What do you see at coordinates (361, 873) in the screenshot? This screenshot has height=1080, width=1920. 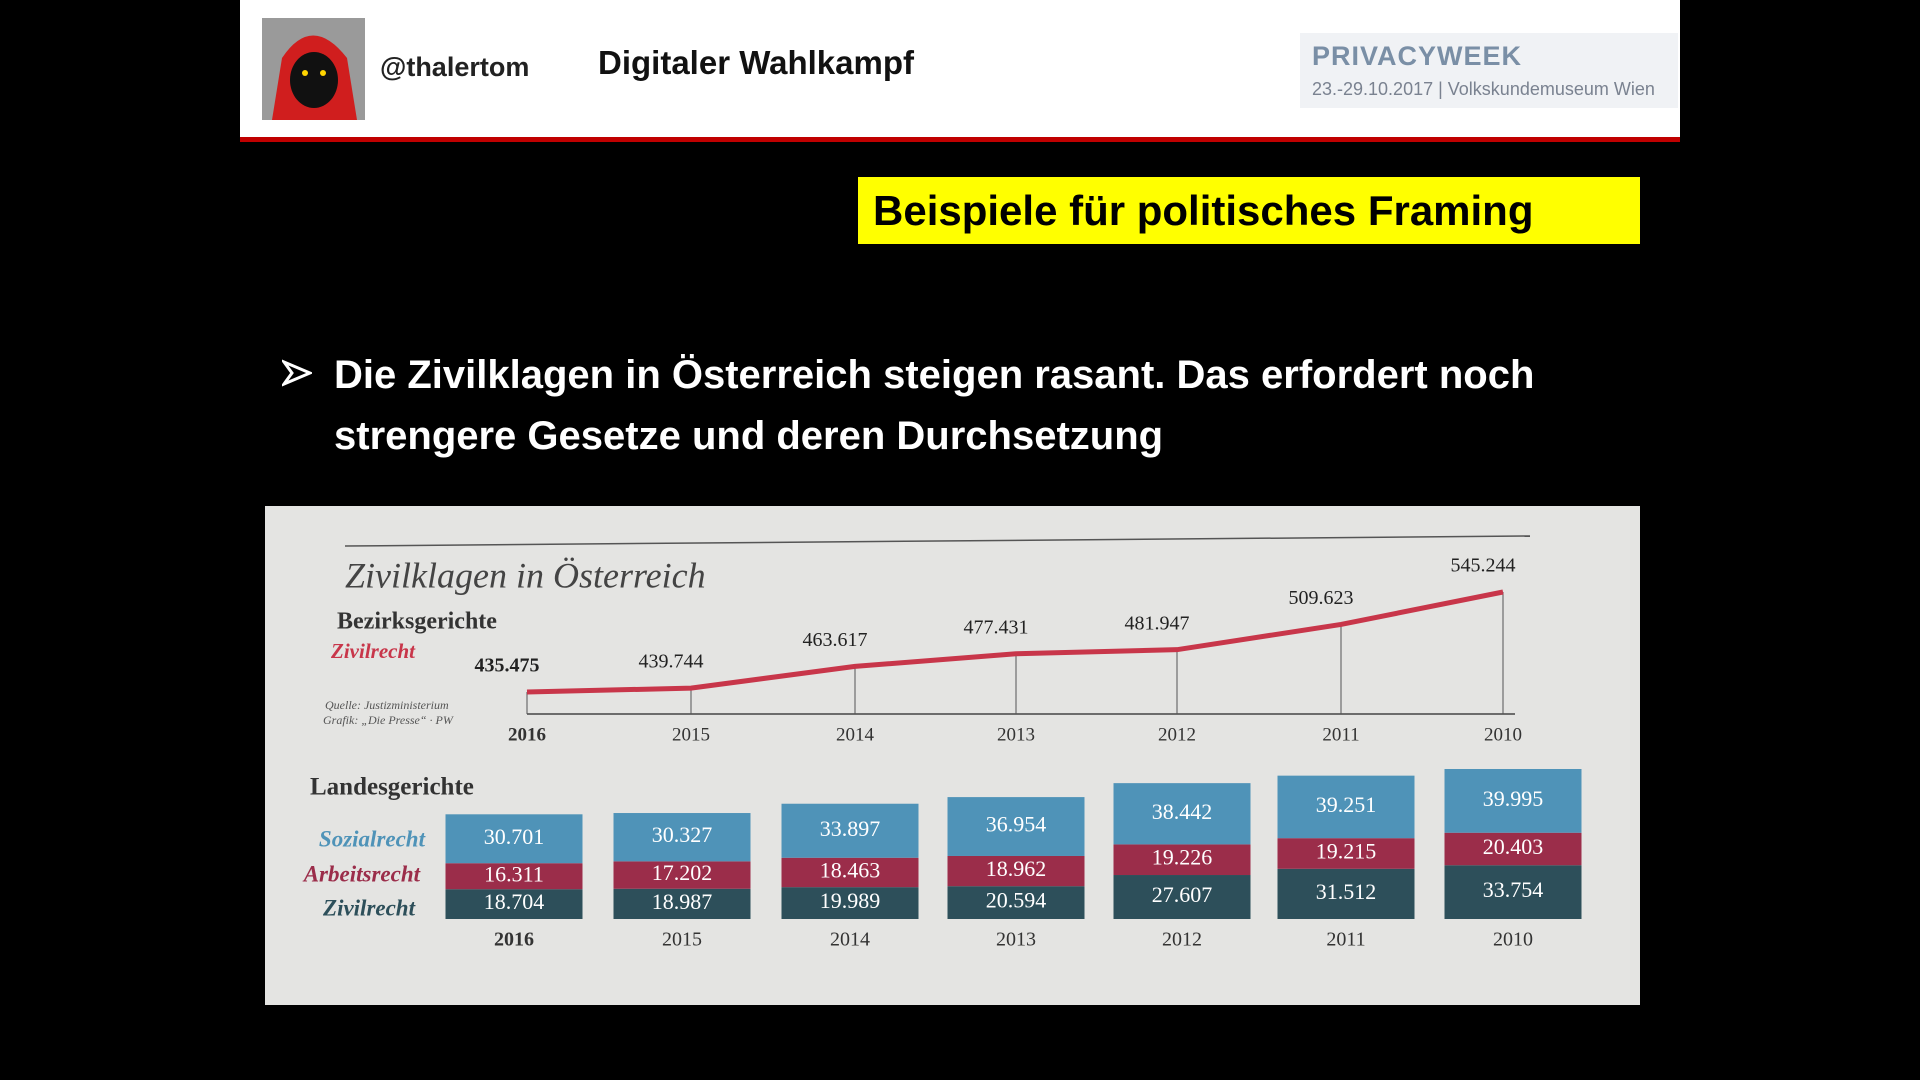 I see `legend-label: Arbeitsrecht` at bounding box center [361, 873].